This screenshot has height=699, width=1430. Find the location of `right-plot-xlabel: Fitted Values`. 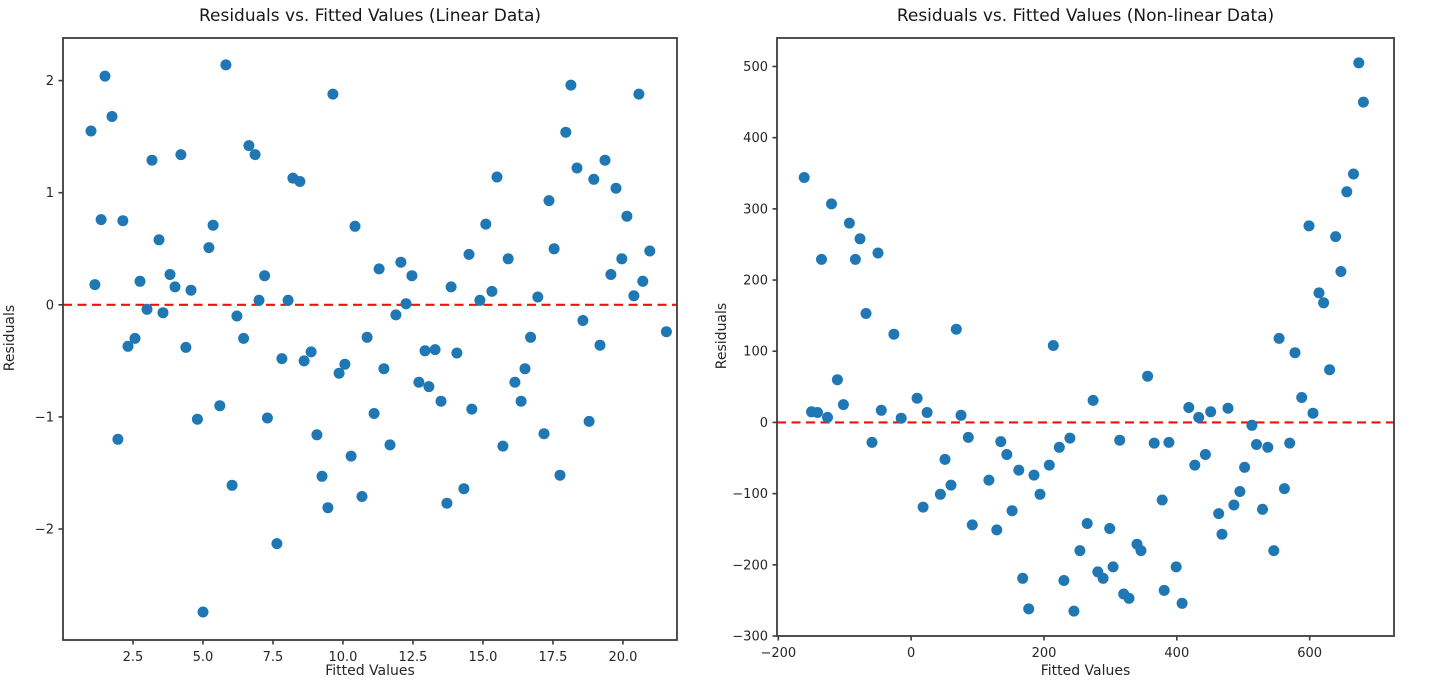

right-plot-xlabel: Fitted Values is located at coordinates (1085, 671).